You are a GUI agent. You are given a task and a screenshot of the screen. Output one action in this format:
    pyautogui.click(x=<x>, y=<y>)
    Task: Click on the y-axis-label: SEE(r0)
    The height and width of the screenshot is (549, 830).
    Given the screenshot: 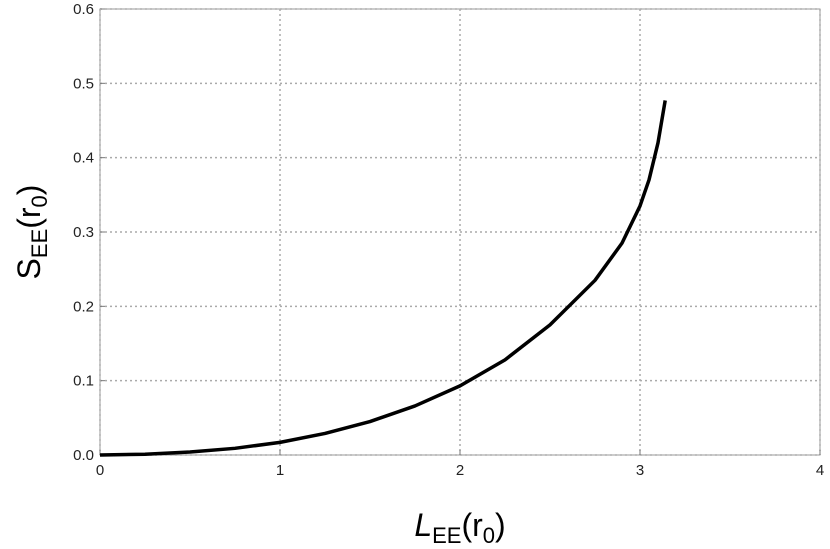 What is the action you would take?
    pyautogui.click(x=31, y=232)
    